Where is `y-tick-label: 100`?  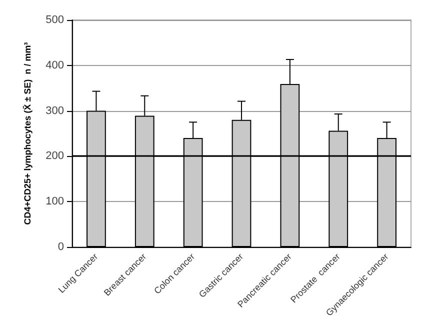 y-tick-label: 100 is located at coordinates (55, 202).